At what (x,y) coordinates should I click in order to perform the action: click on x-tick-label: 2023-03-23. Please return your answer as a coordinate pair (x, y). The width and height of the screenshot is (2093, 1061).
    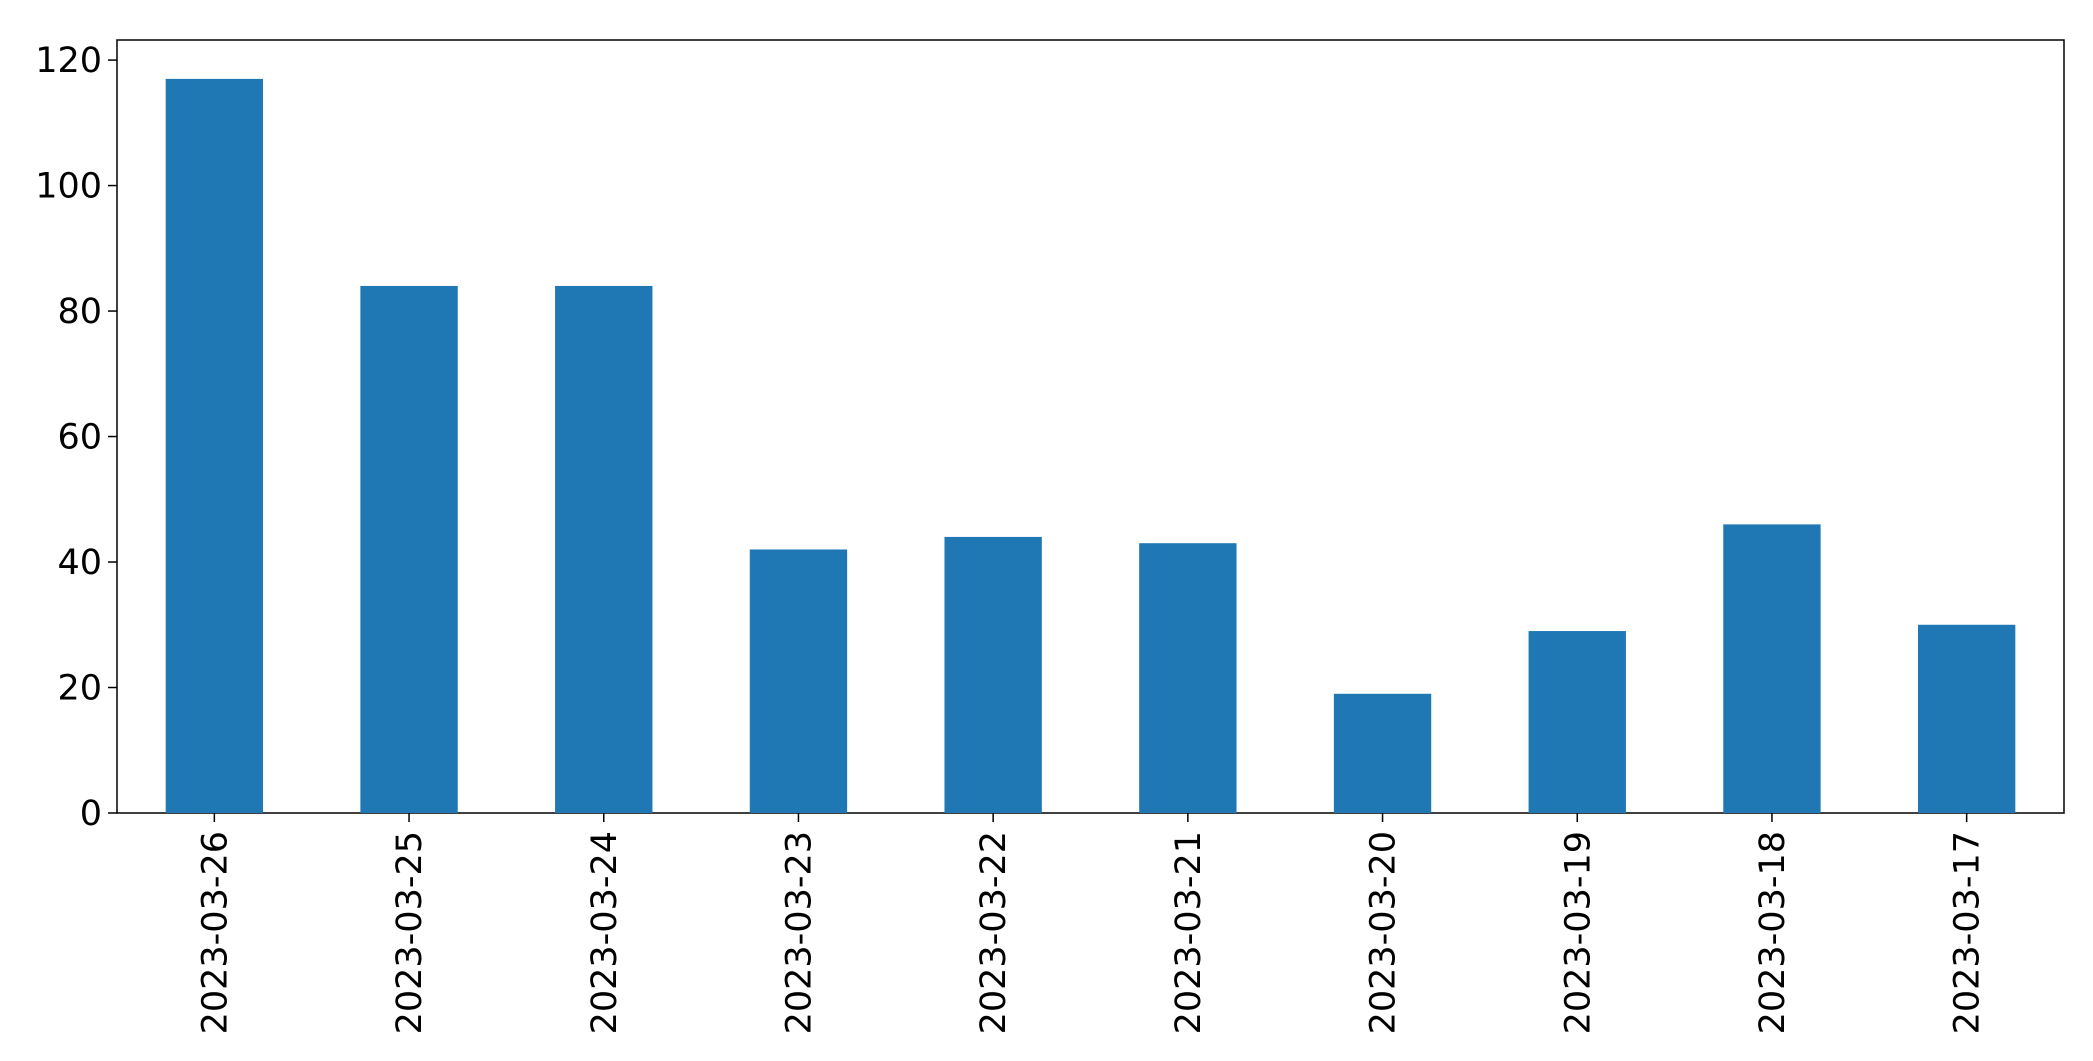
    Looking at the image, I should click on (799, 932).